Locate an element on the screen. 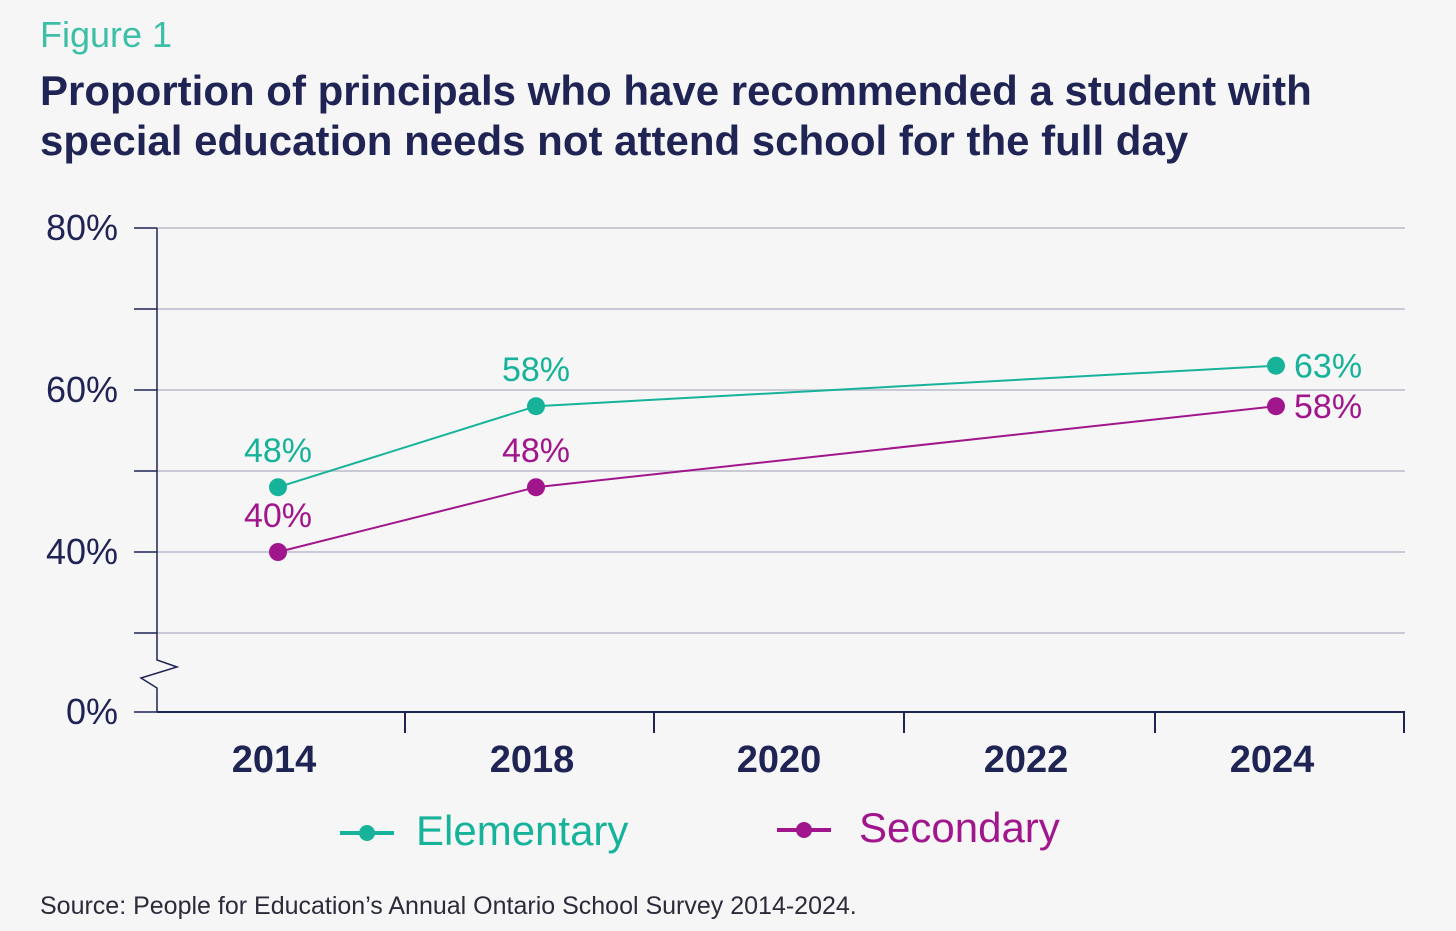 This screenshot has width=1456, height=931. y-tick-label: 0% is located at coordinates (92, 711).